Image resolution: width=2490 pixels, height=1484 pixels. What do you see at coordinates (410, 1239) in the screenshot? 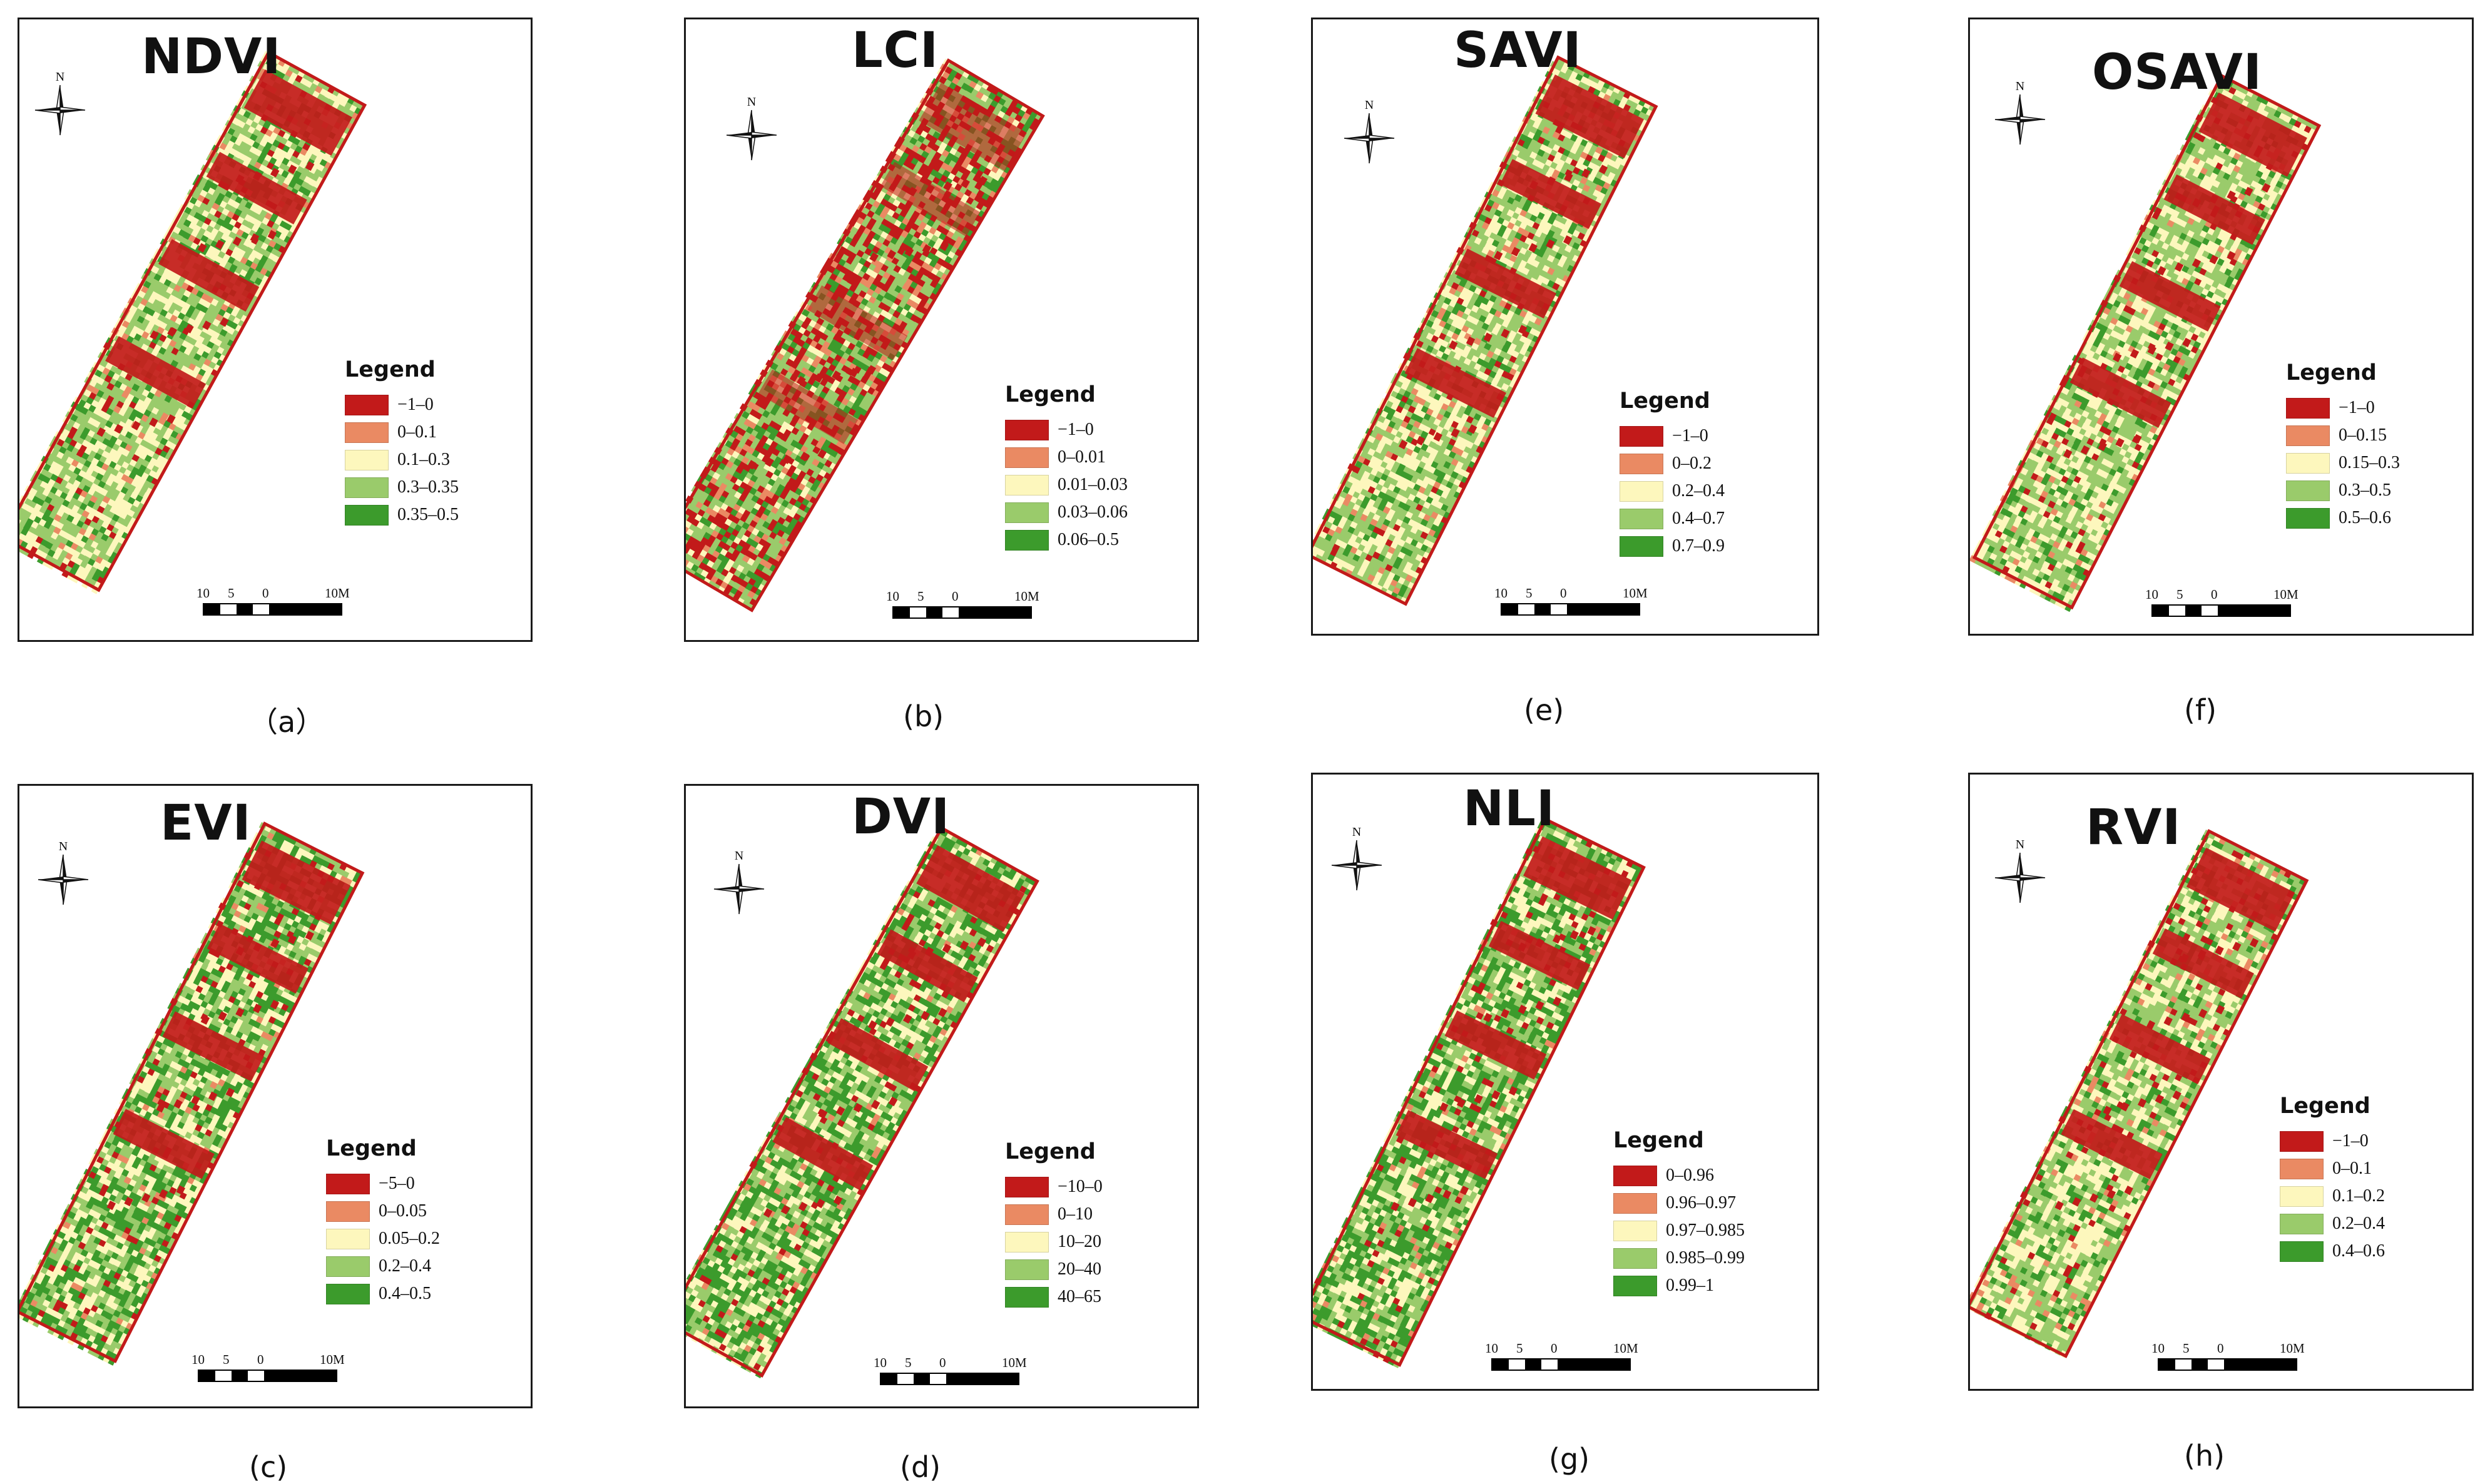
I see `legend-label: 0.05–0.2` at bounding box center [410, 1239].